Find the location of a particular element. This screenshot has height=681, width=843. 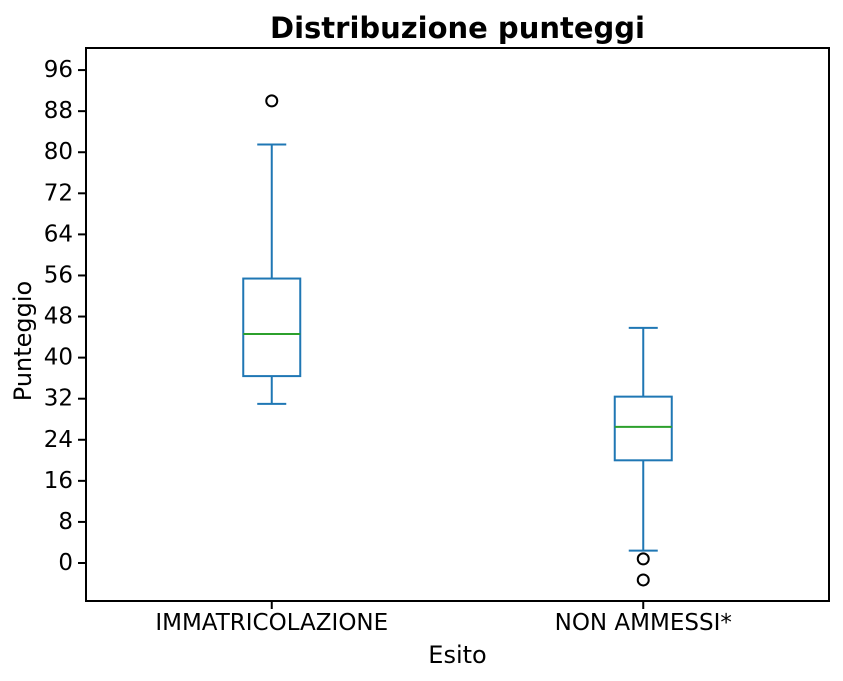

y-tick-label: 40 is located at coordinates (58, 358).